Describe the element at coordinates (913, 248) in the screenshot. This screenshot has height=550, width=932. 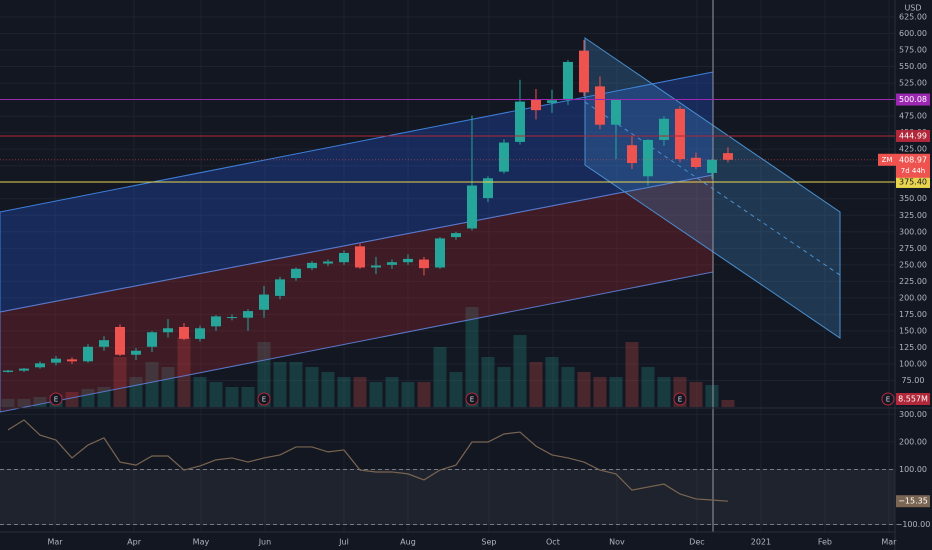
I see `y-tick-label: 275.00` at that location.